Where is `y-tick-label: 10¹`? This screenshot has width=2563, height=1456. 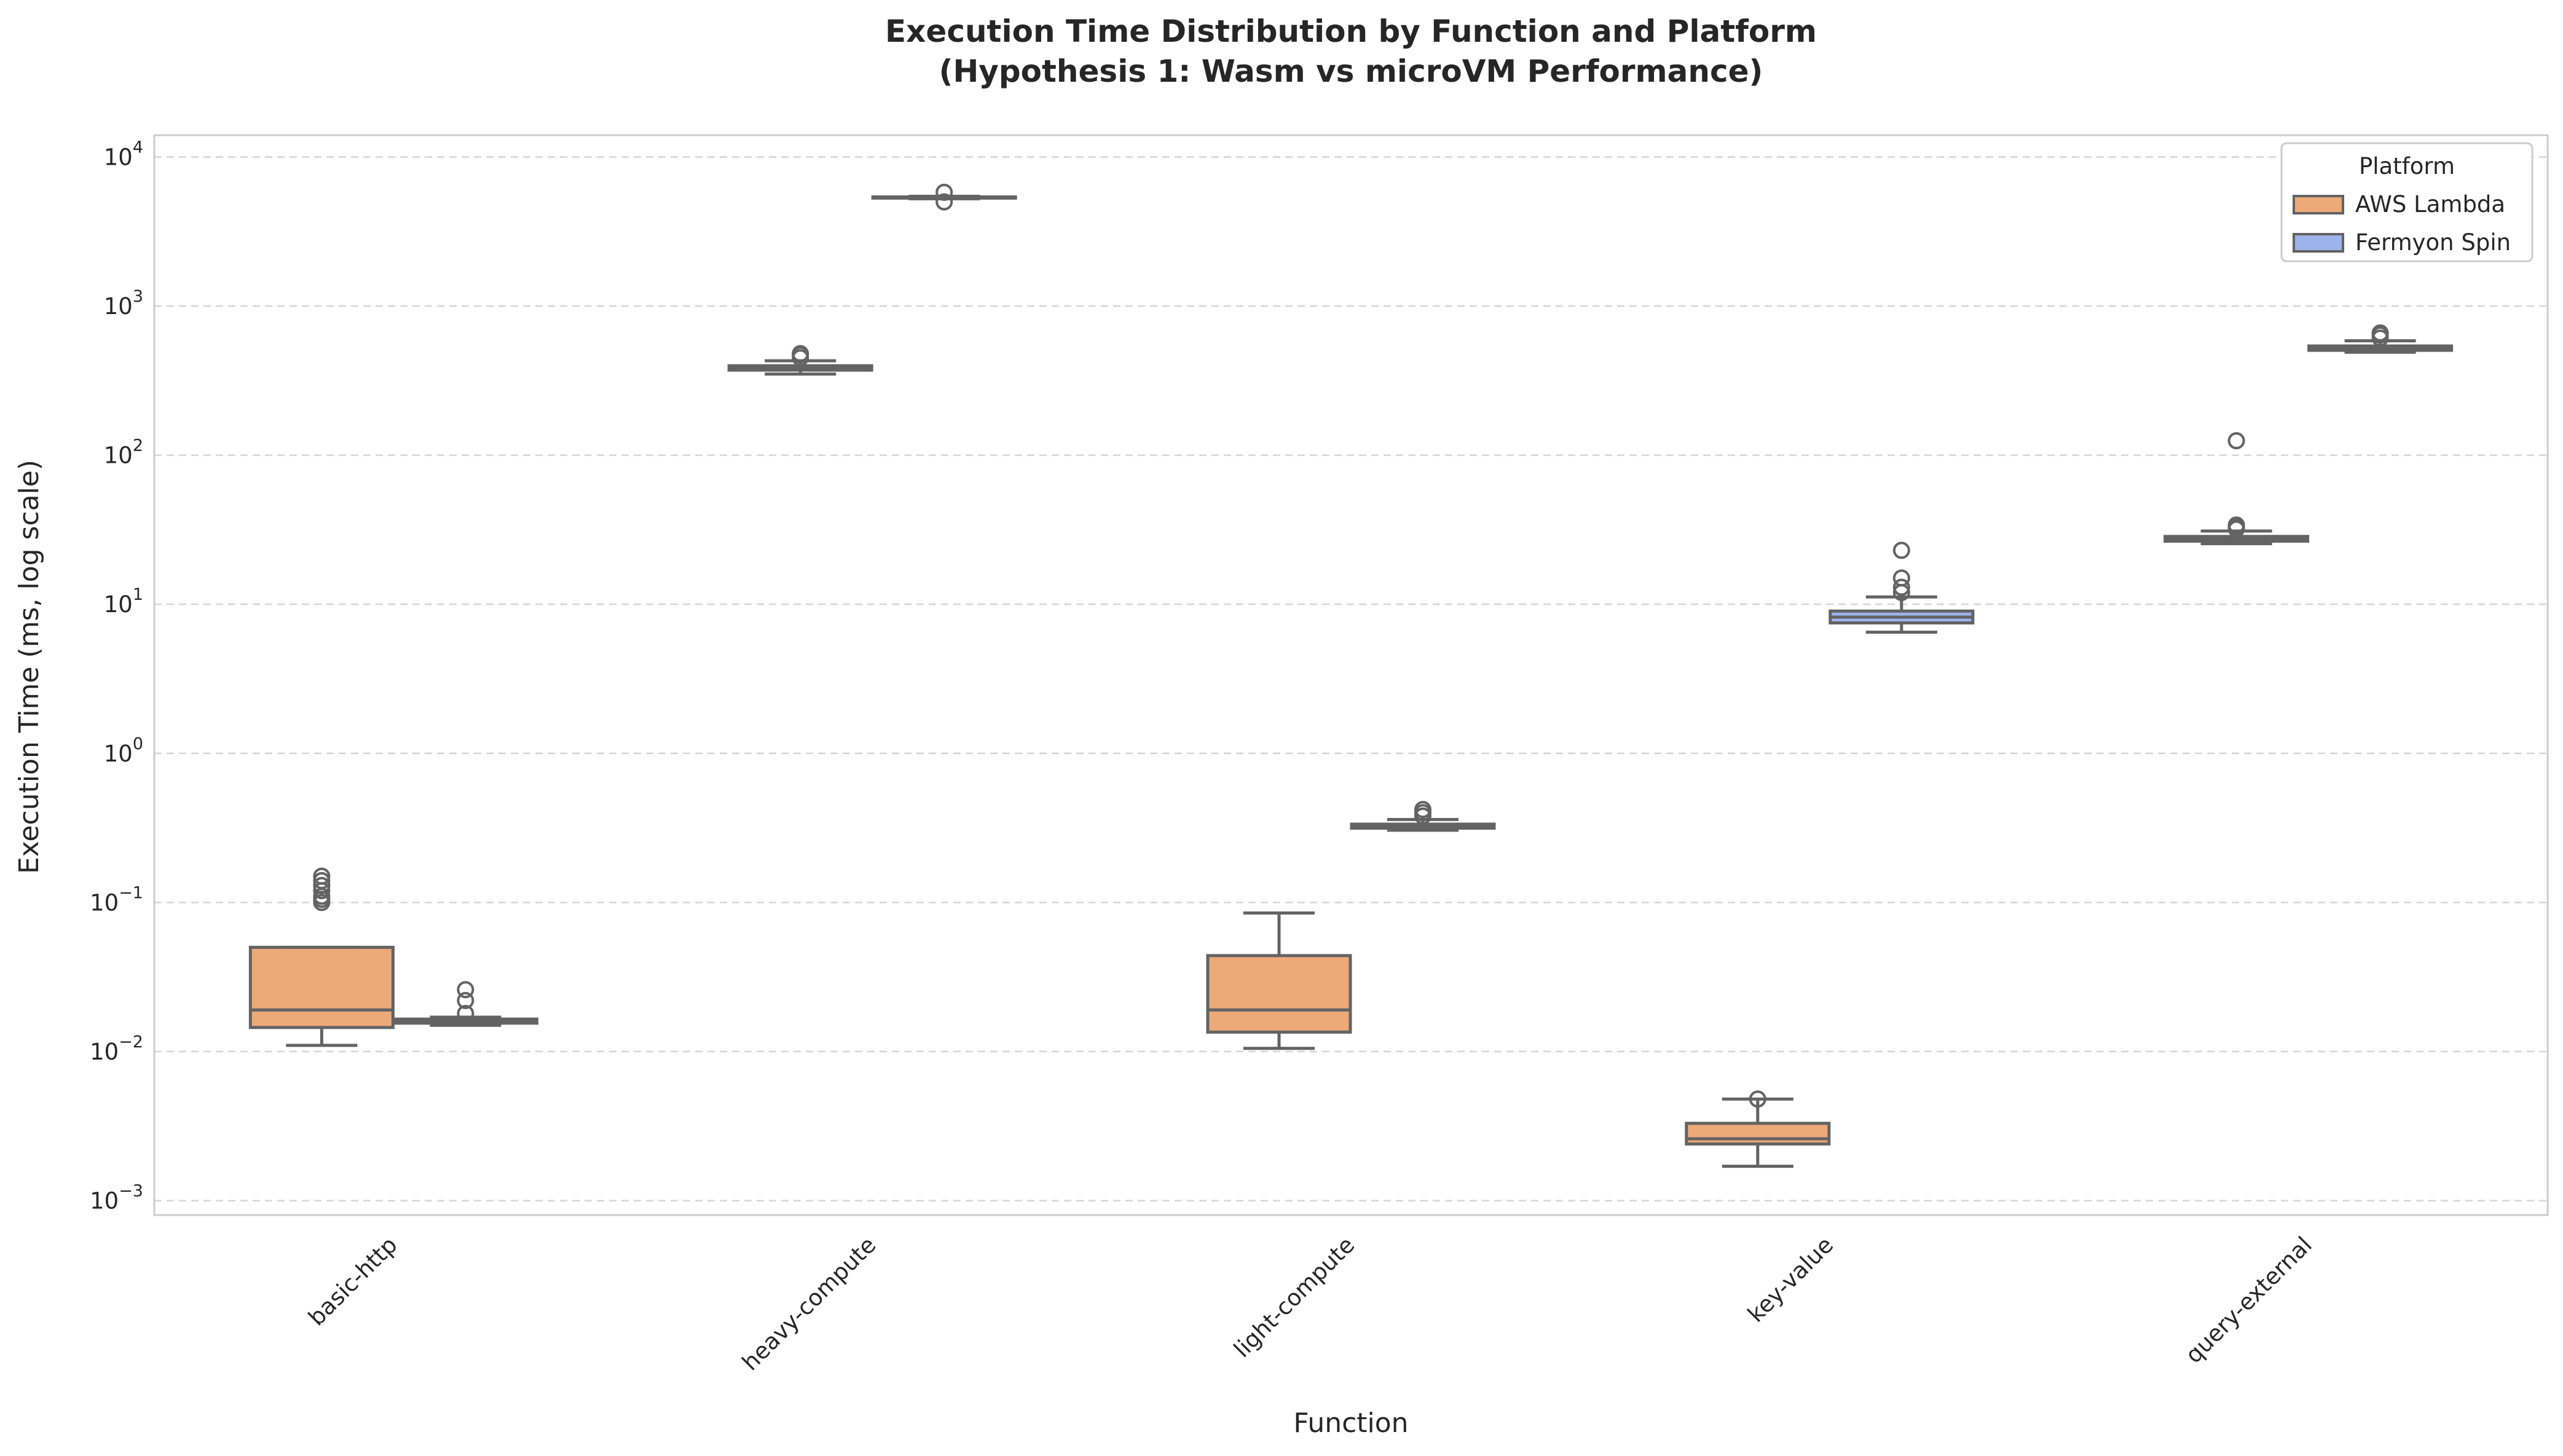 y-tick-label: 10¹ is located at coordinates (124, 601).